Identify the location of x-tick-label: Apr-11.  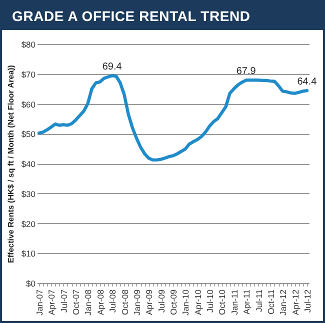
(247, 301).